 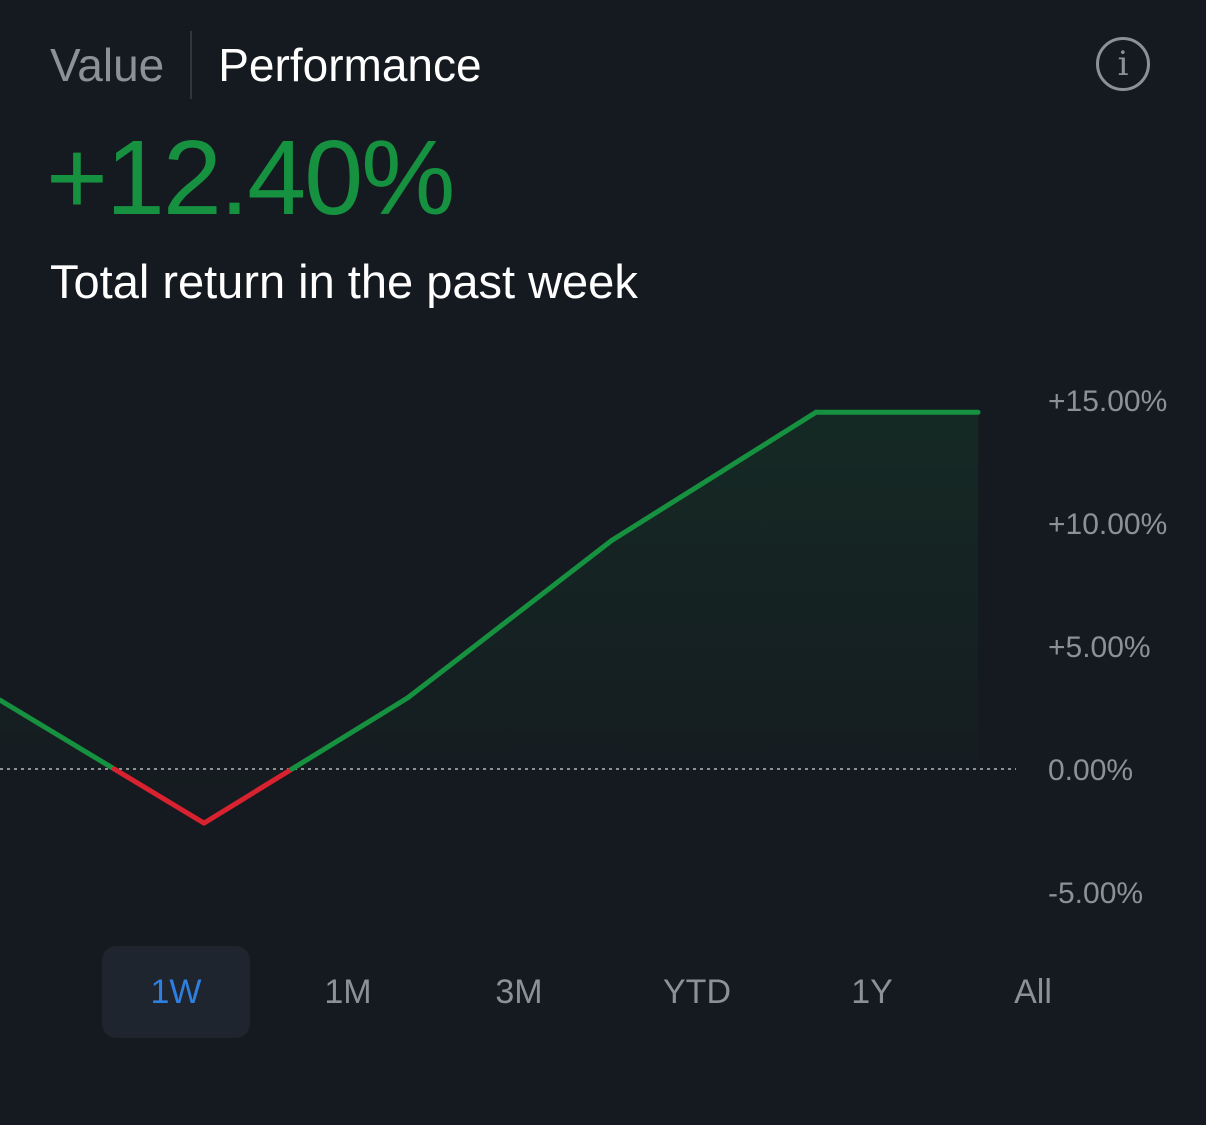 I want to click on range-button-3m: 3M, so click(x=519, y=992).